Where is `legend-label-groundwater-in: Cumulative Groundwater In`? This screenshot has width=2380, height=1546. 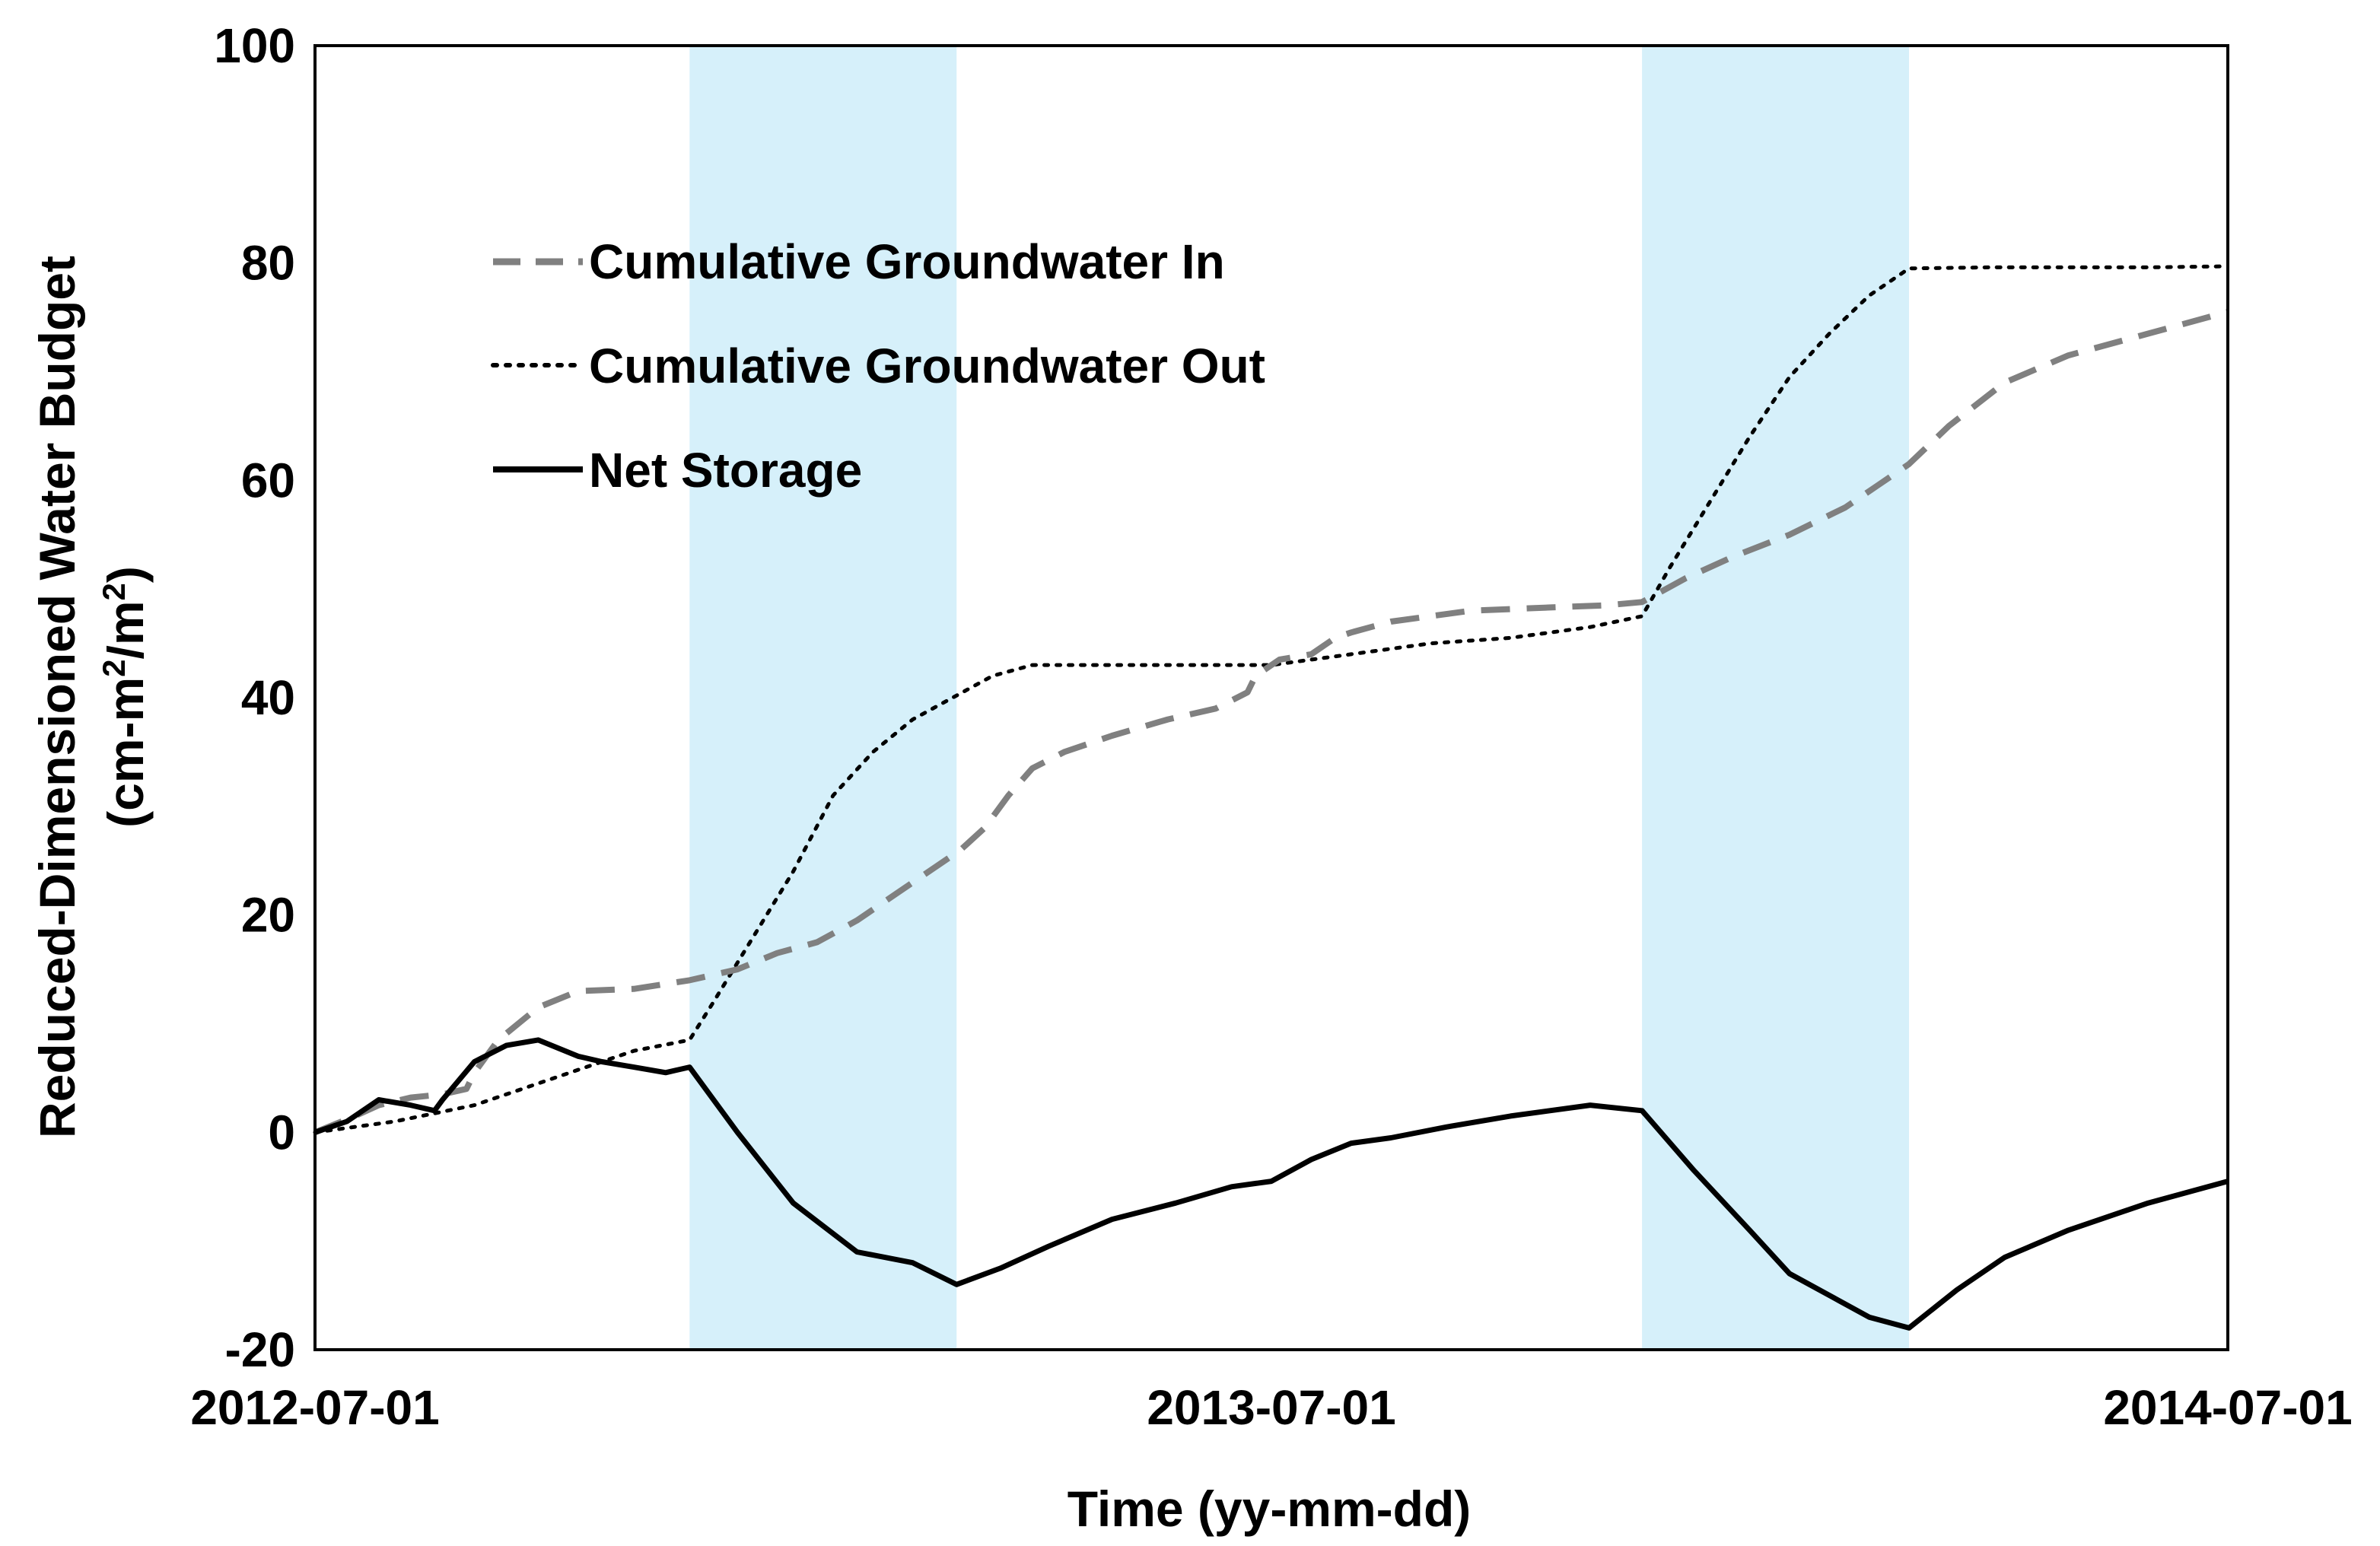
legend-label-groundwater-in: Cumulative Groundwater In is located at coordinates (907, 261).